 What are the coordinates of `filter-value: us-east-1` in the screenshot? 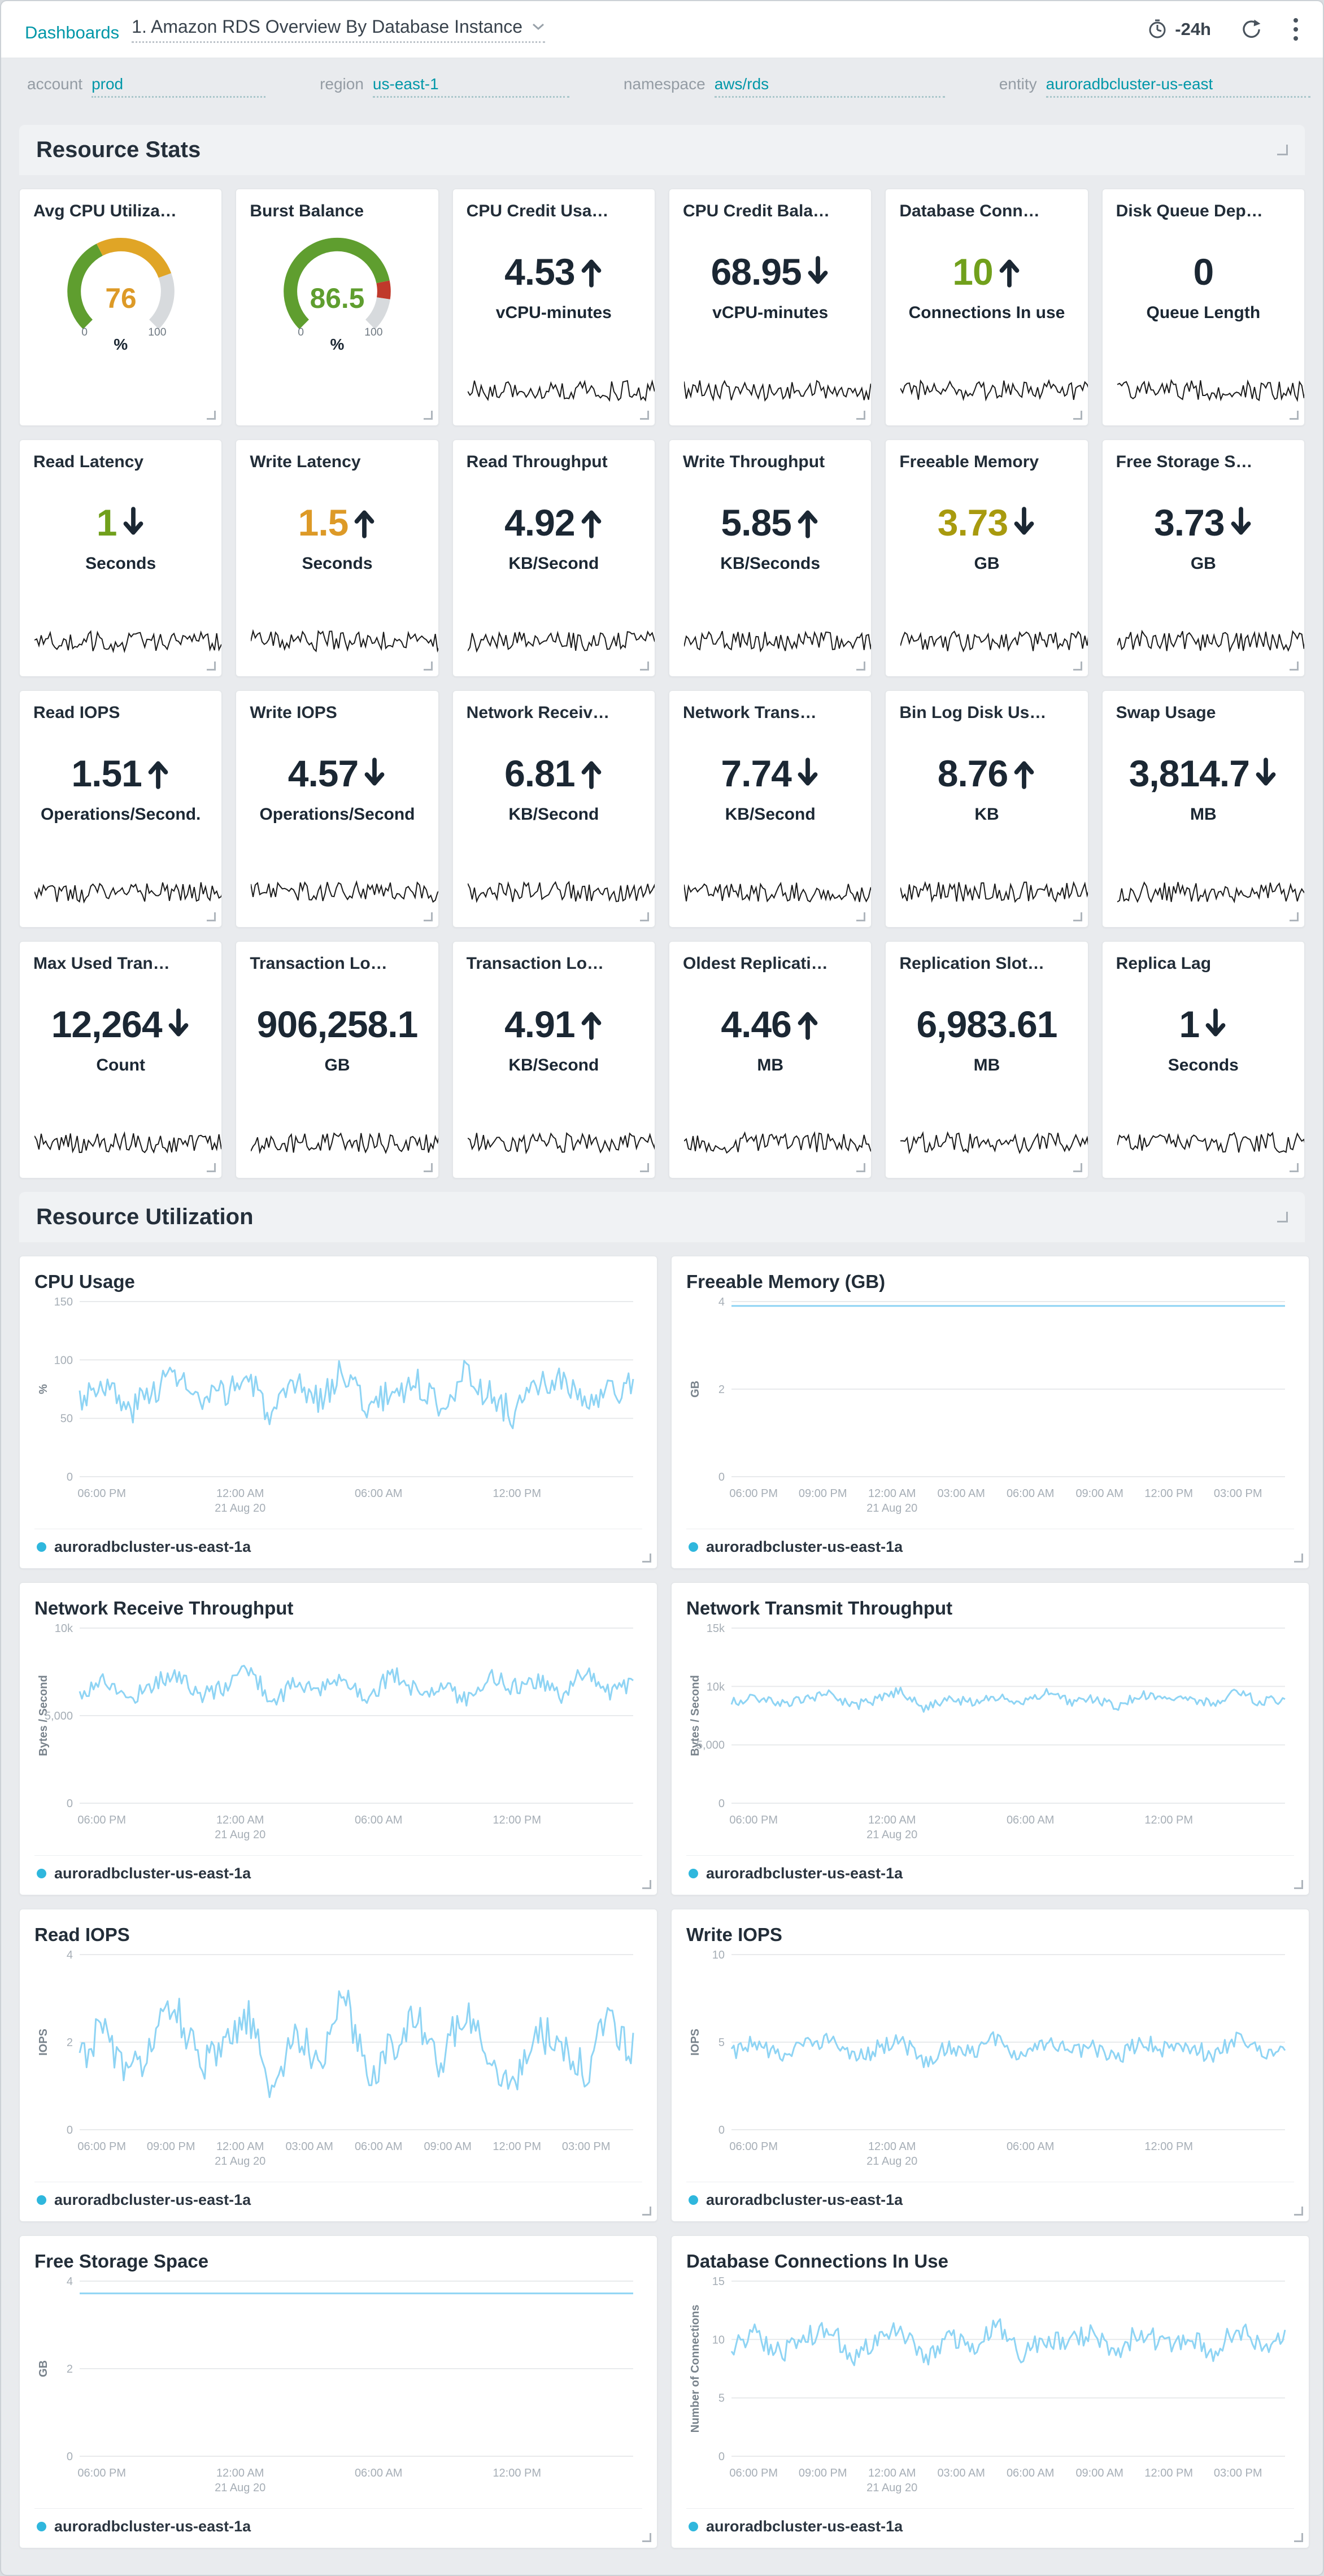 It's located at (470, 86).